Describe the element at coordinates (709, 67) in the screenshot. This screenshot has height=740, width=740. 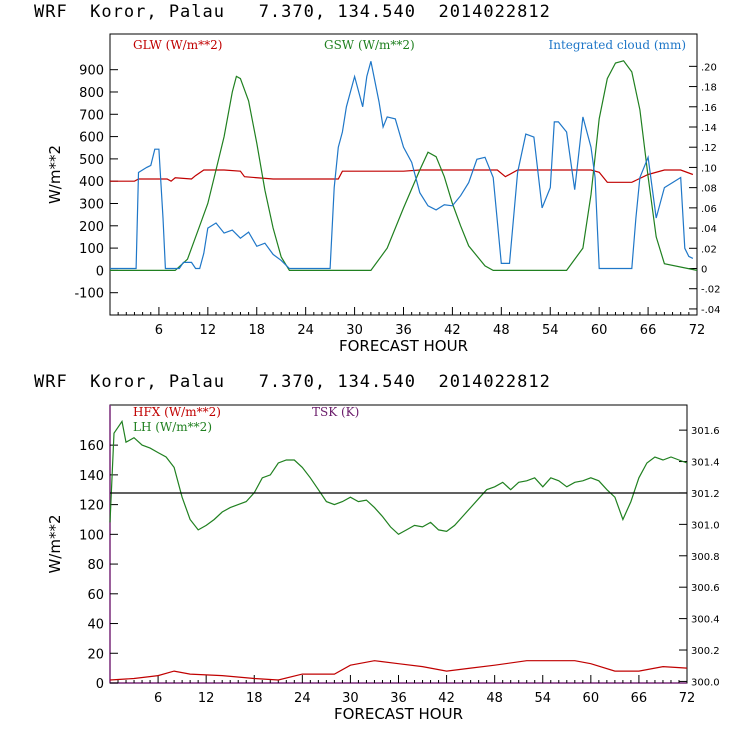
I see `y2-tick-label: .20` at that location.